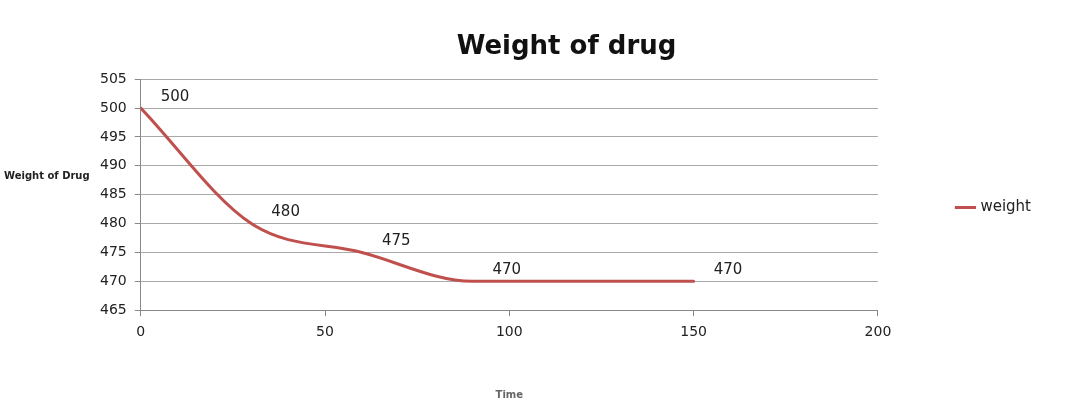 This screenshot has height=411, width=1081. What do you see at coordinates (175, 95) in the screenshot?
I see `data-label: 500` at bounding box center [175, 95].